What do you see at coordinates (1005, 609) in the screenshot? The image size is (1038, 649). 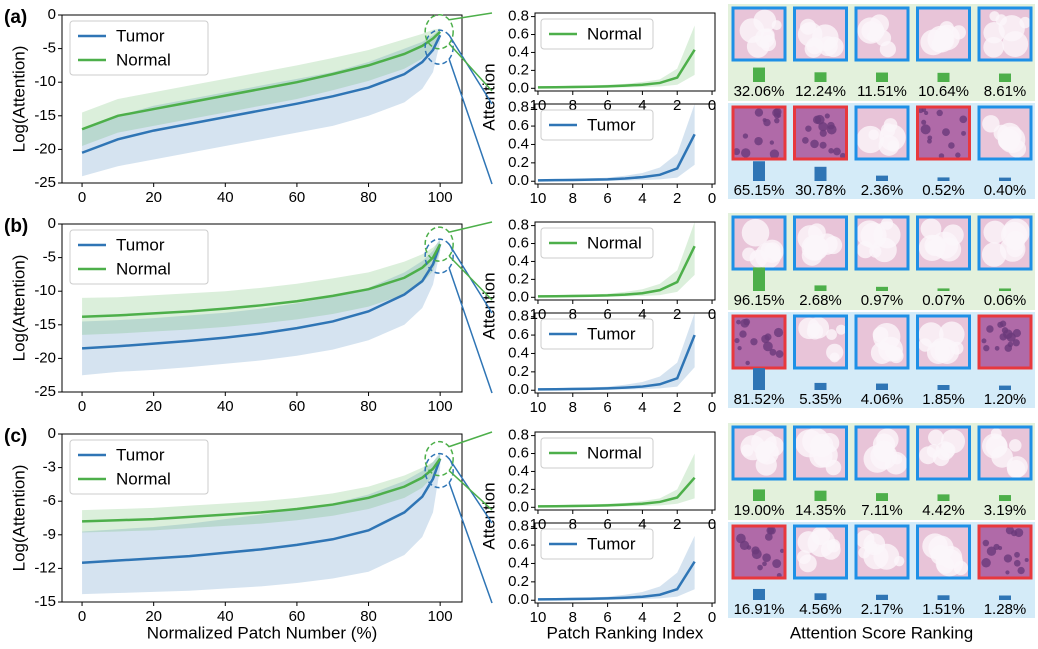 I see `value-label: 1.28%` at bounding box center [1005, 609].